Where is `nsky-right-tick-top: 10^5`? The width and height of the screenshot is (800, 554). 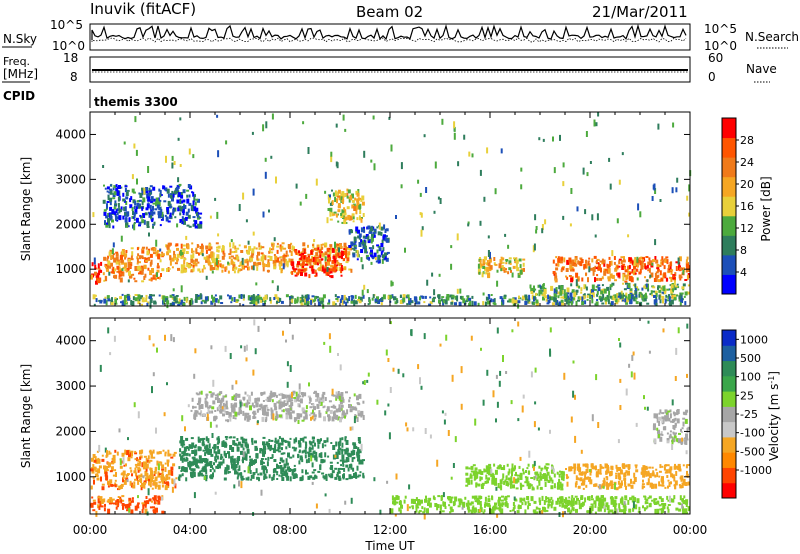
nsky-right-tick-top: 10^5 is located at coordinates (720, 29).